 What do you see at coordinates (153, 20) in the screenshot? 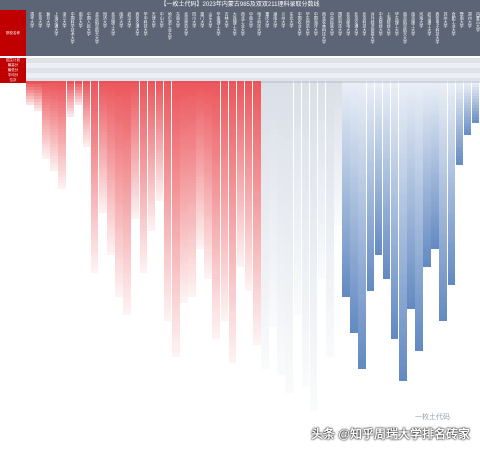
I see `column-header: 天津大学` at bounding box center [153, 20].